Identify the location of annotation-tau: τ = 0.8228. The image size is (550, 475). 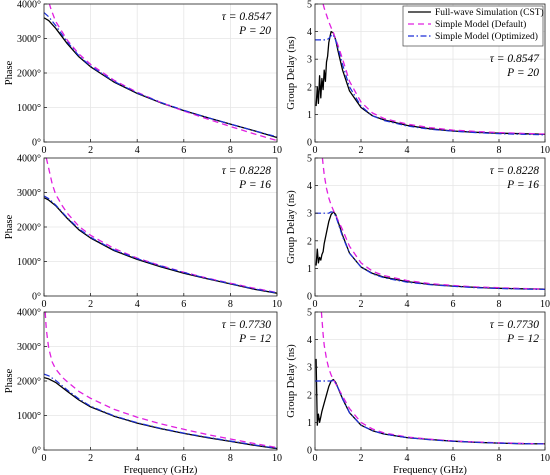
(515, 171).